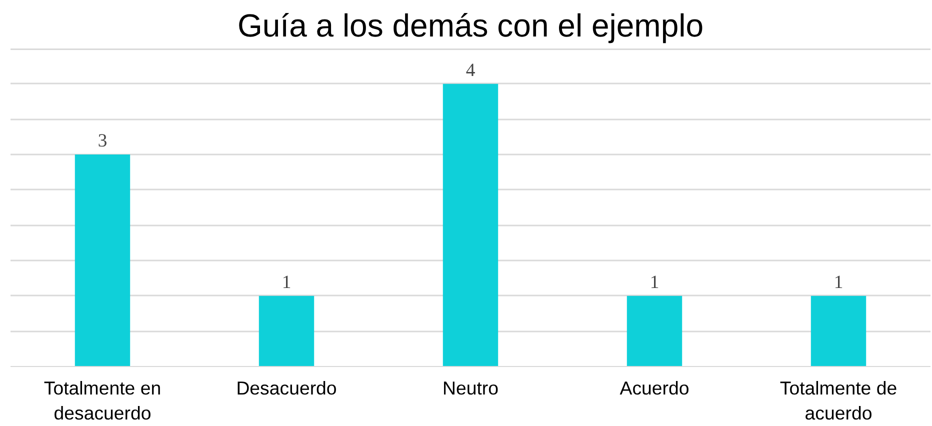 Image resolution: width=932 pixels, height=426 pixels. I want to click on x-tick-label: Totalmente de acuerdo, so click(839, 401).